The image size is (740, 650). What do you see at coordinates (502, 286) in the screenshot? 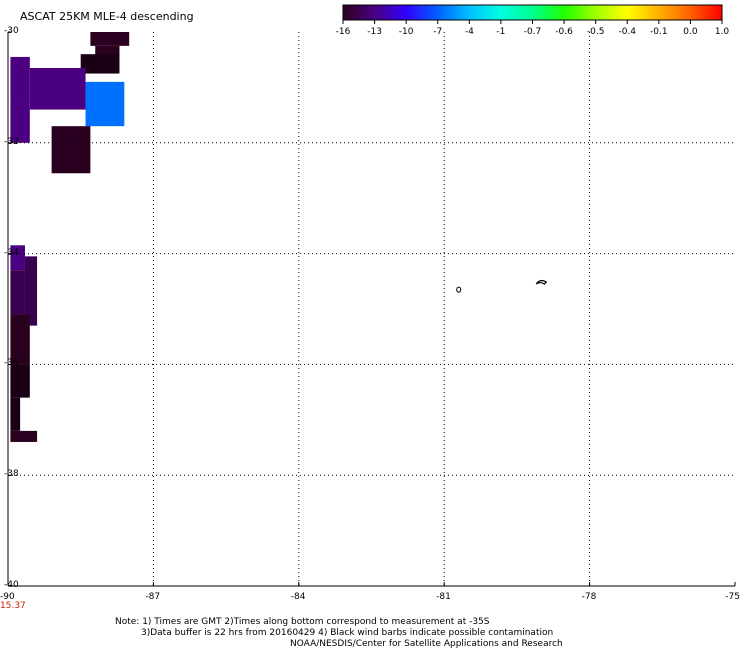
I see `contamination-marks` at bounding box center [502, 286].